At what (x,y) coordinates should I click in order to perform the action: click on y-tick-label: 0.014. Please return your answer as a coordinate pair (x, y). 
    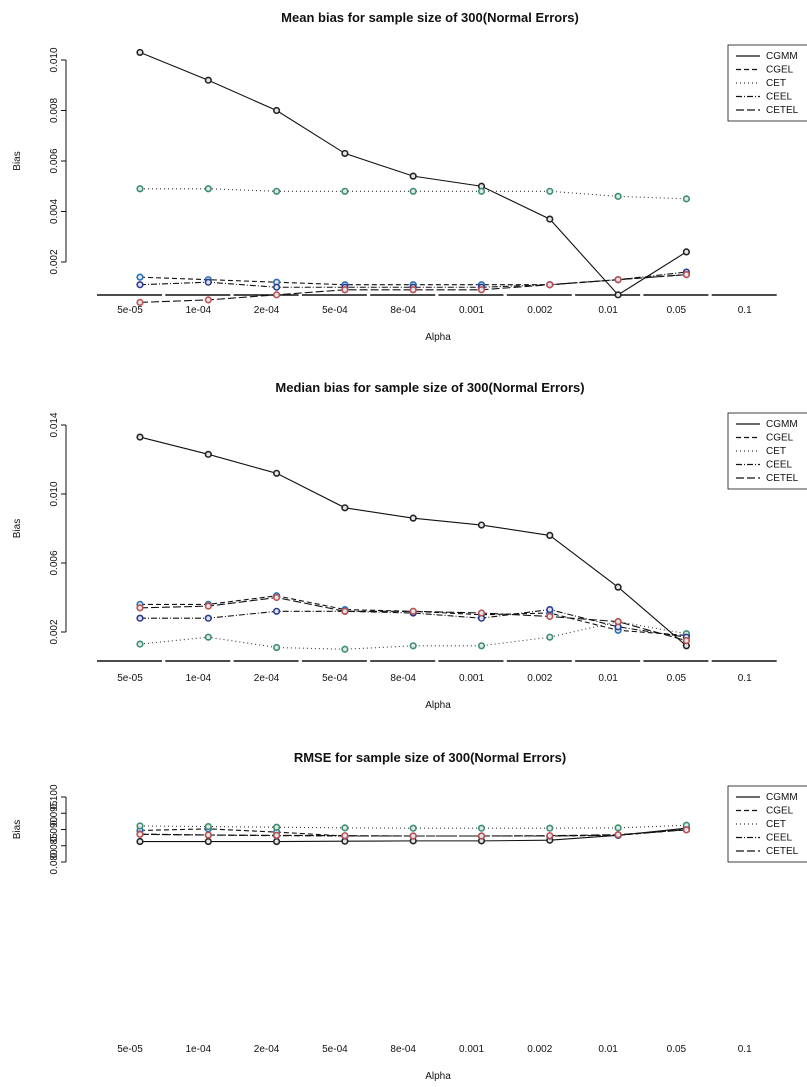
    Looking at the image, I should click on (54, 424).